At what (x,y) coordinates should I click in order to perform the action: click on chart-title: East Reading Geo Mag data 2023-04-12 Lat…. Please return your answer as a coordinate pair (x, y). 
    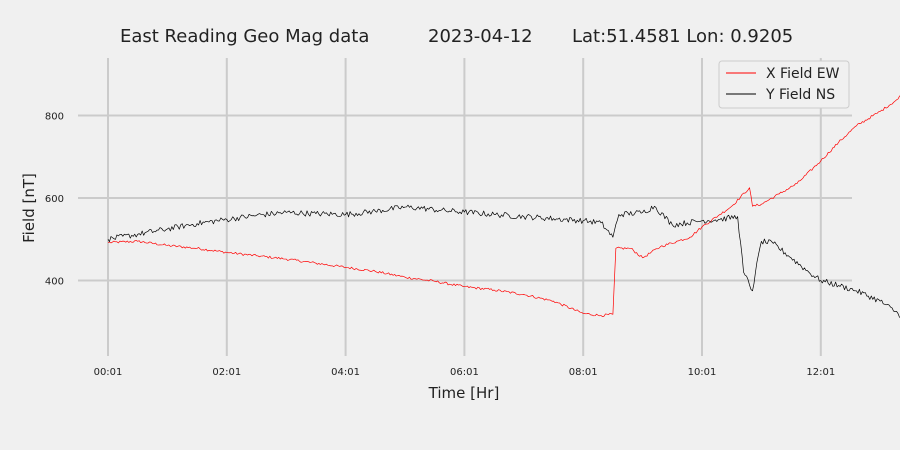
    Looking at the image, I should click on (456, 36).